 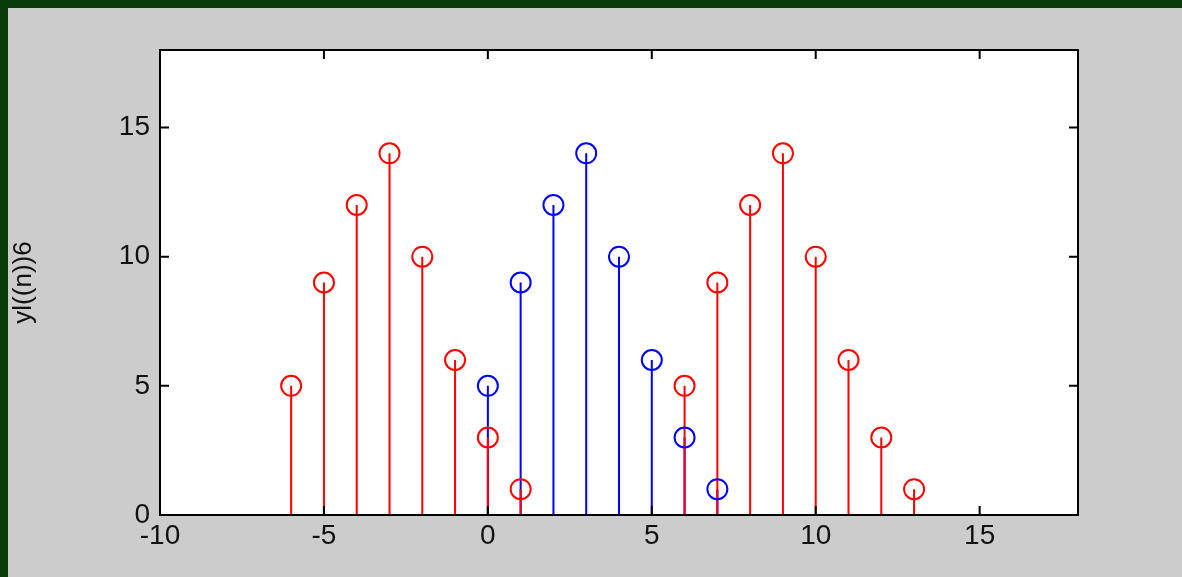 I want to click on y-axis-title: yl((n))6, so click(x=21, y=282).